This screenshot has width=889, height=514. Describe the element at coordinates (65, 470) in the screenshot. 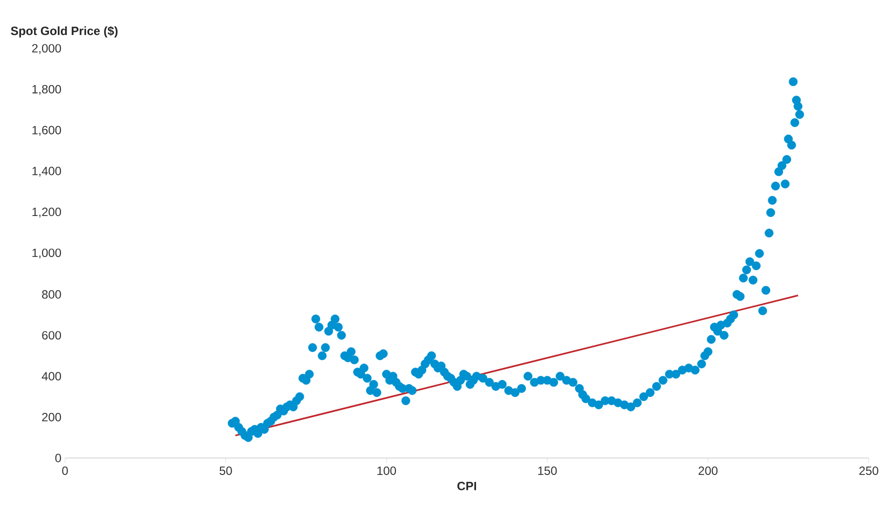

I see `x-tick-label: 0` at that location.